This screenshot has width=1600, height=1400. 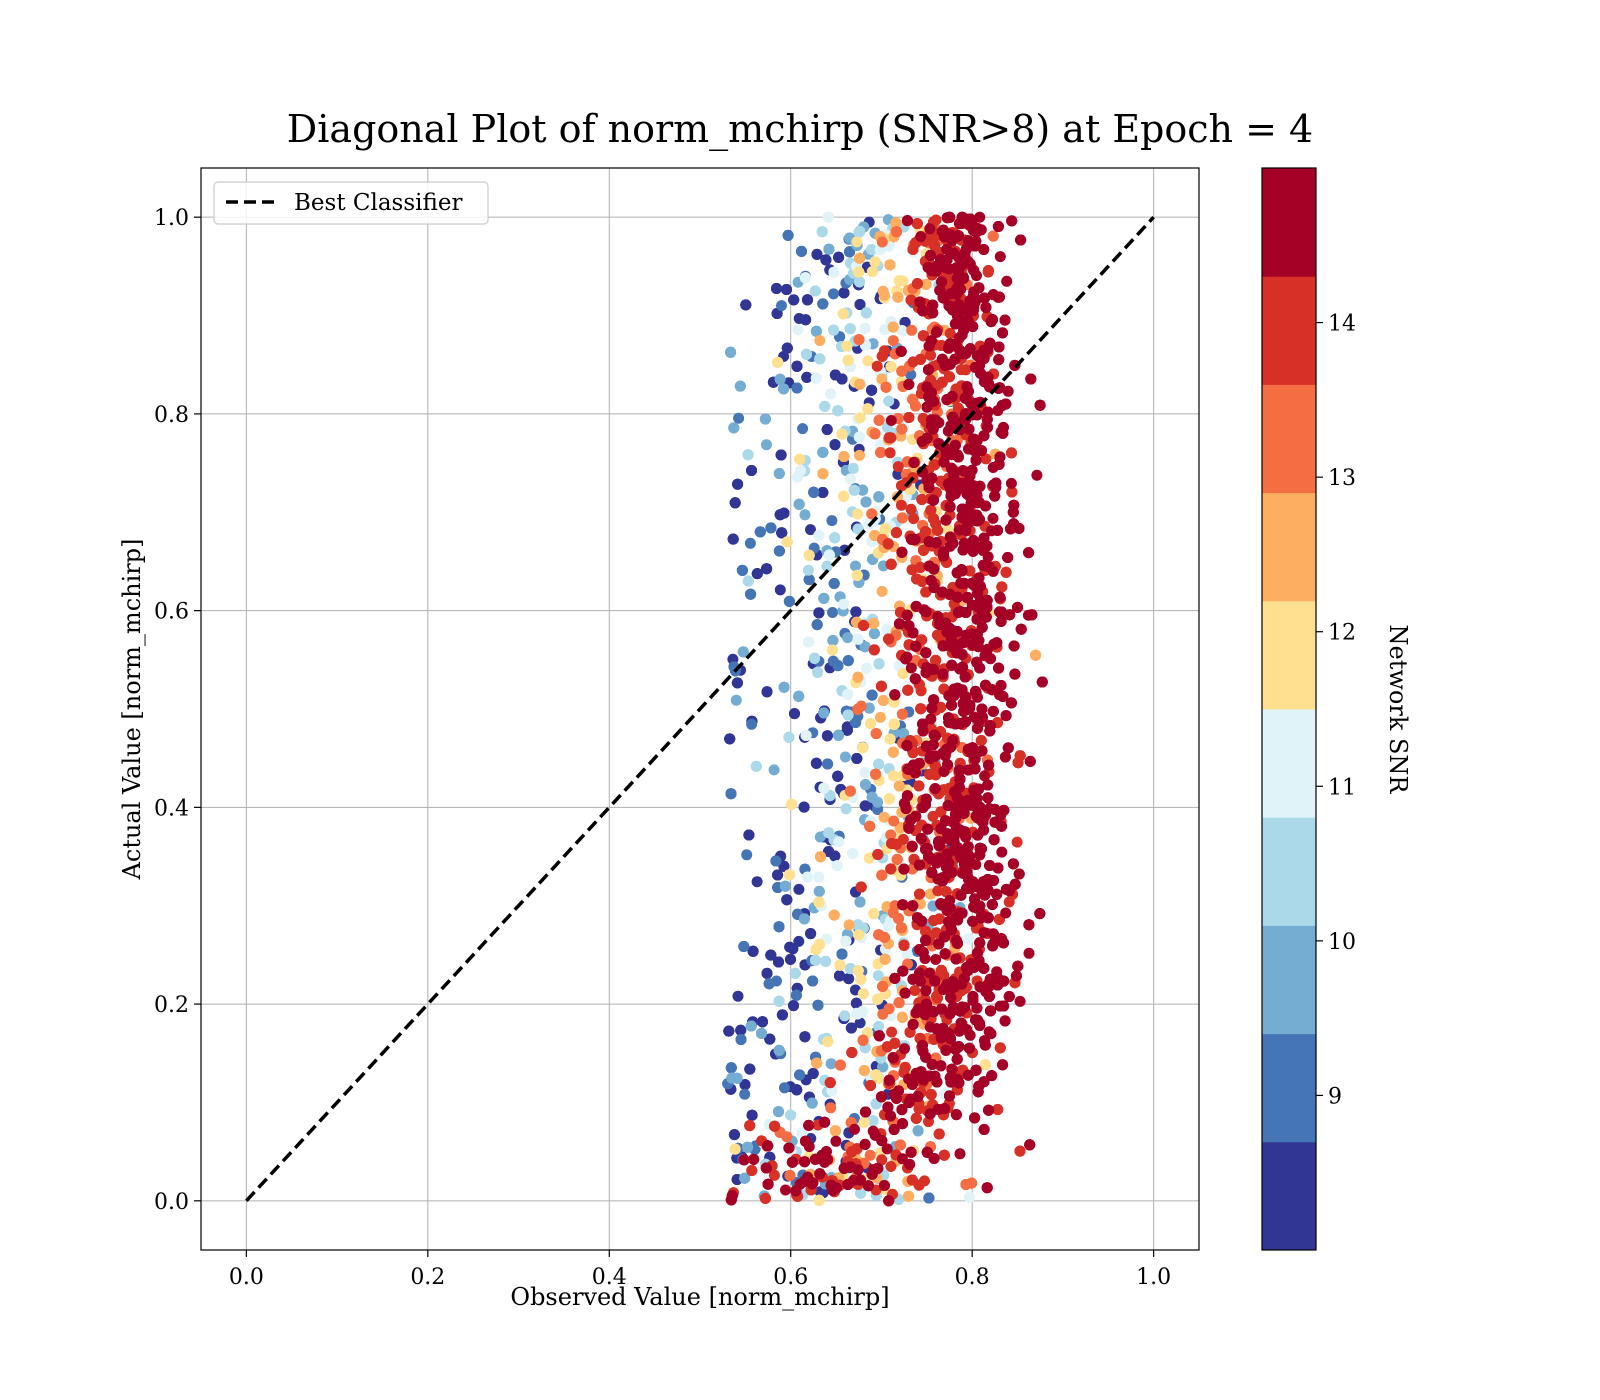 I want to click on scatter-points, so click(x=885, y=709).